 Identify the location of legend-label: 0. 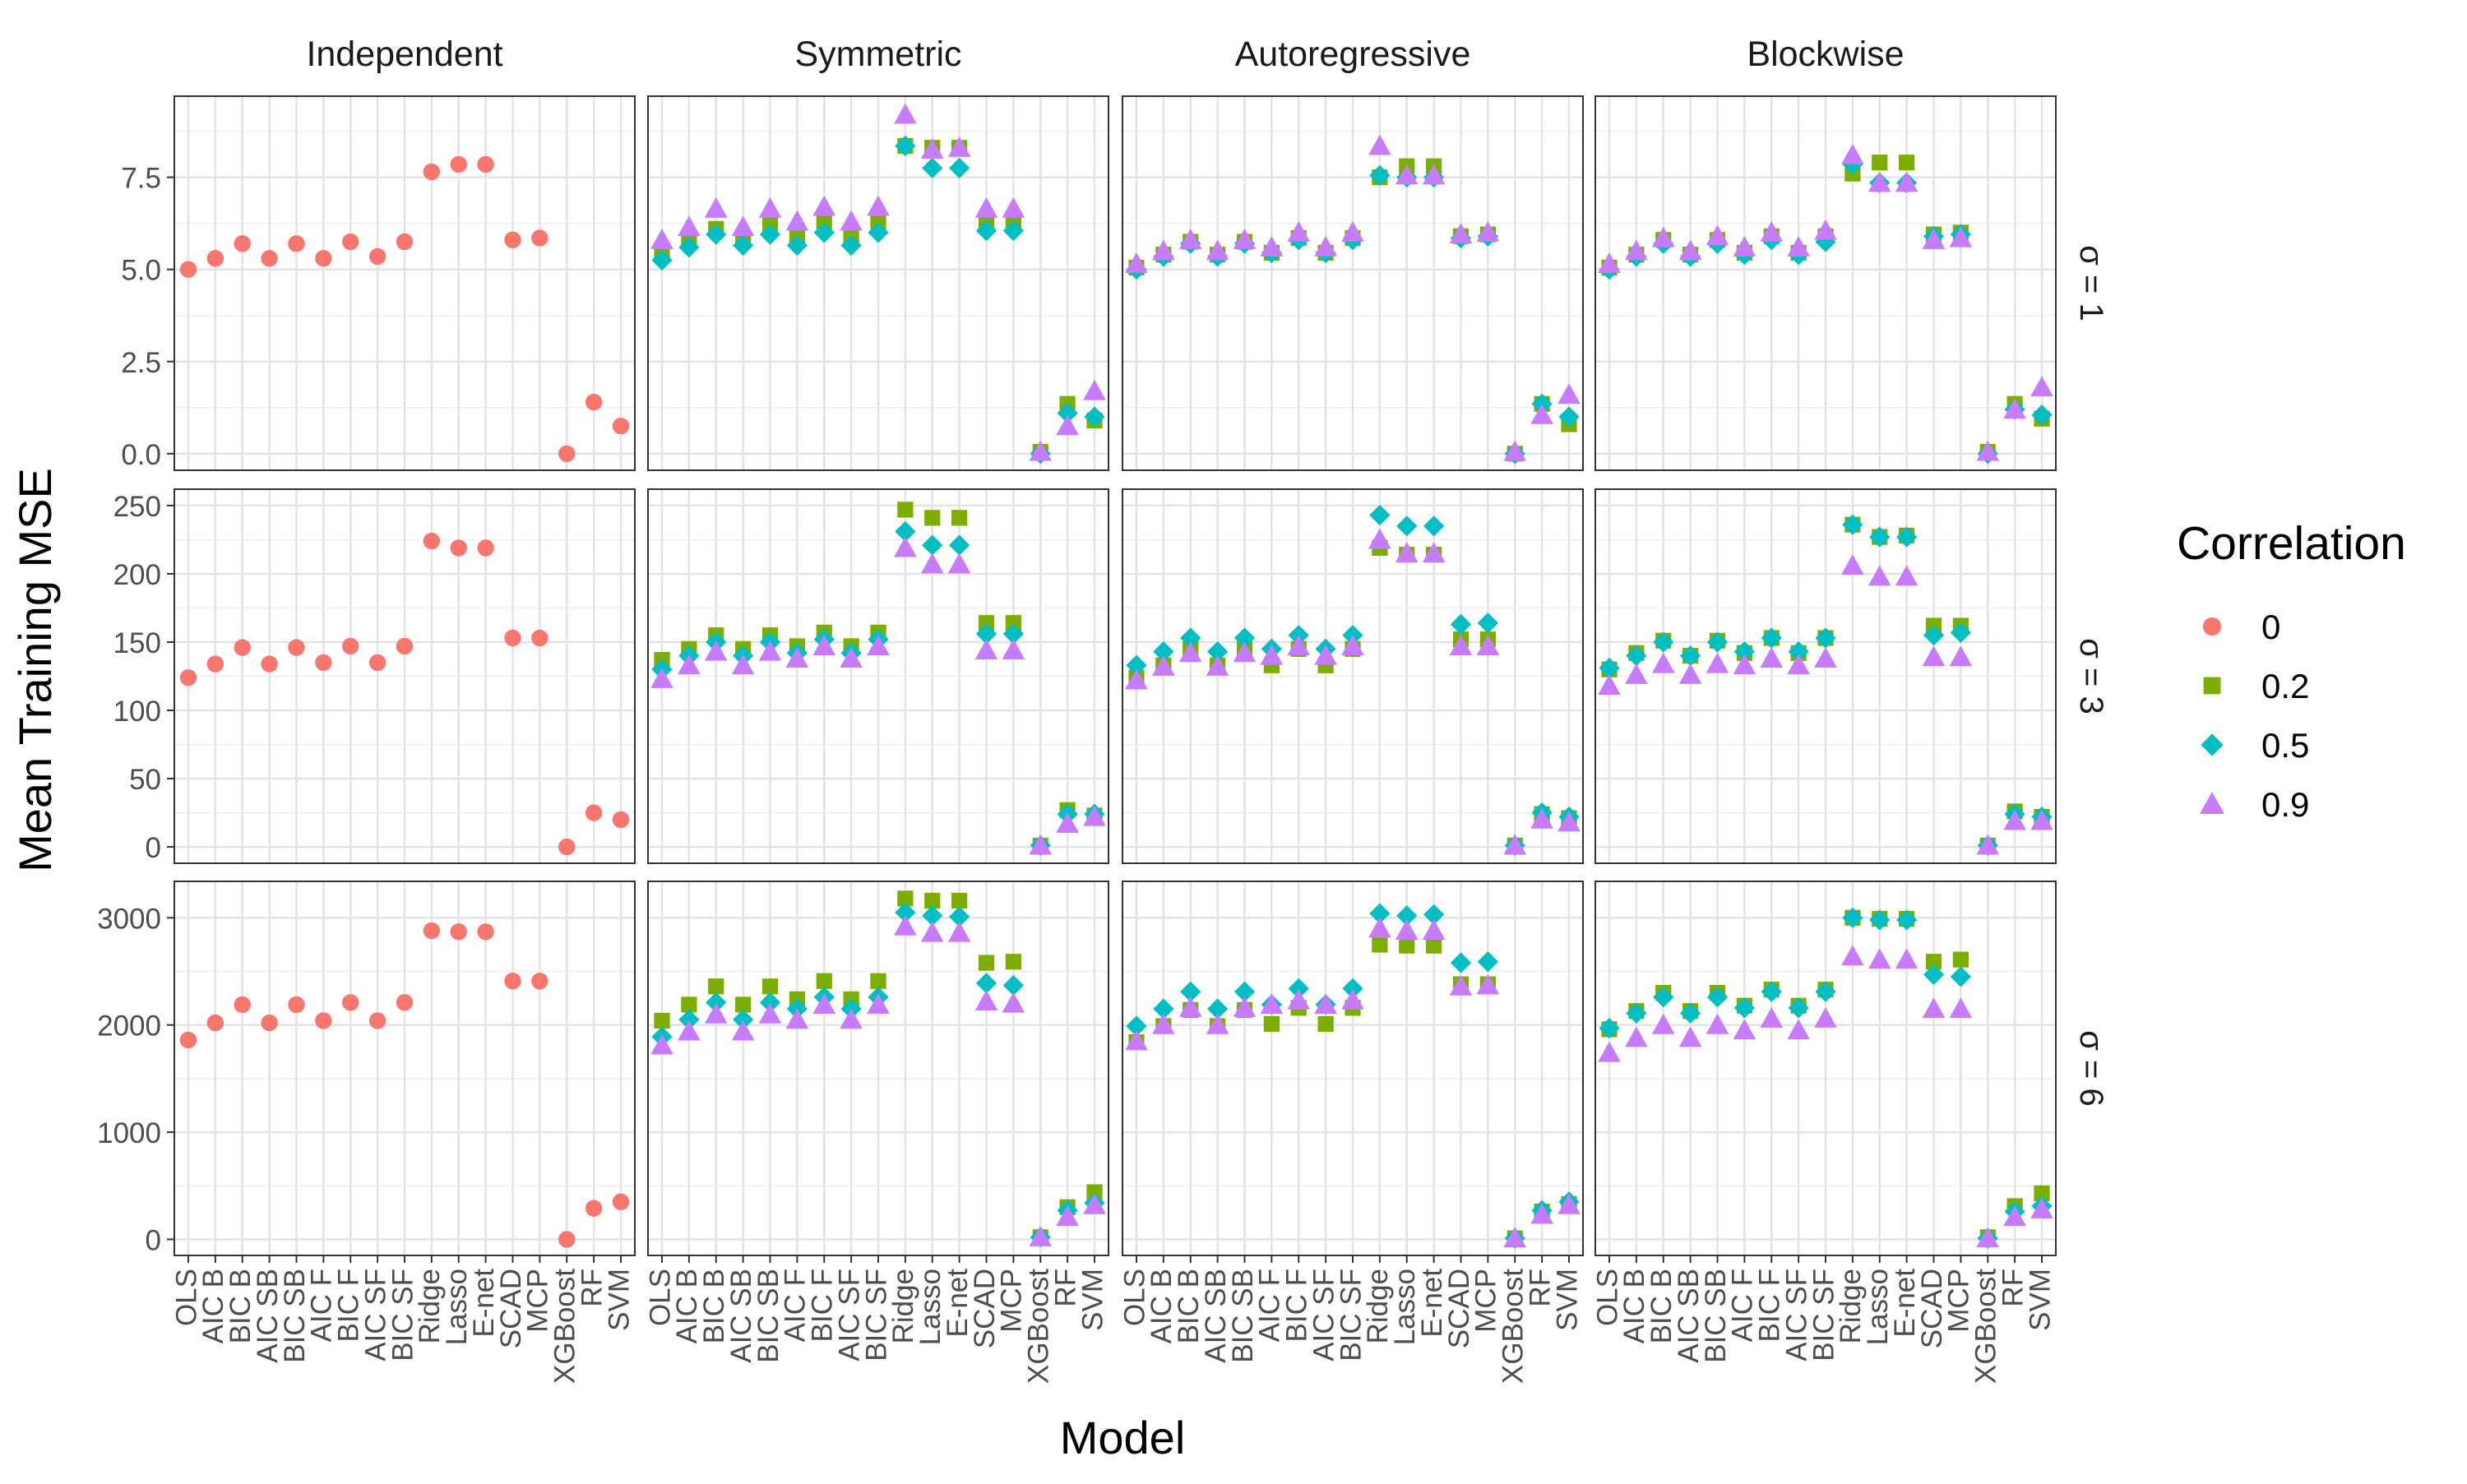
(2271, 627).